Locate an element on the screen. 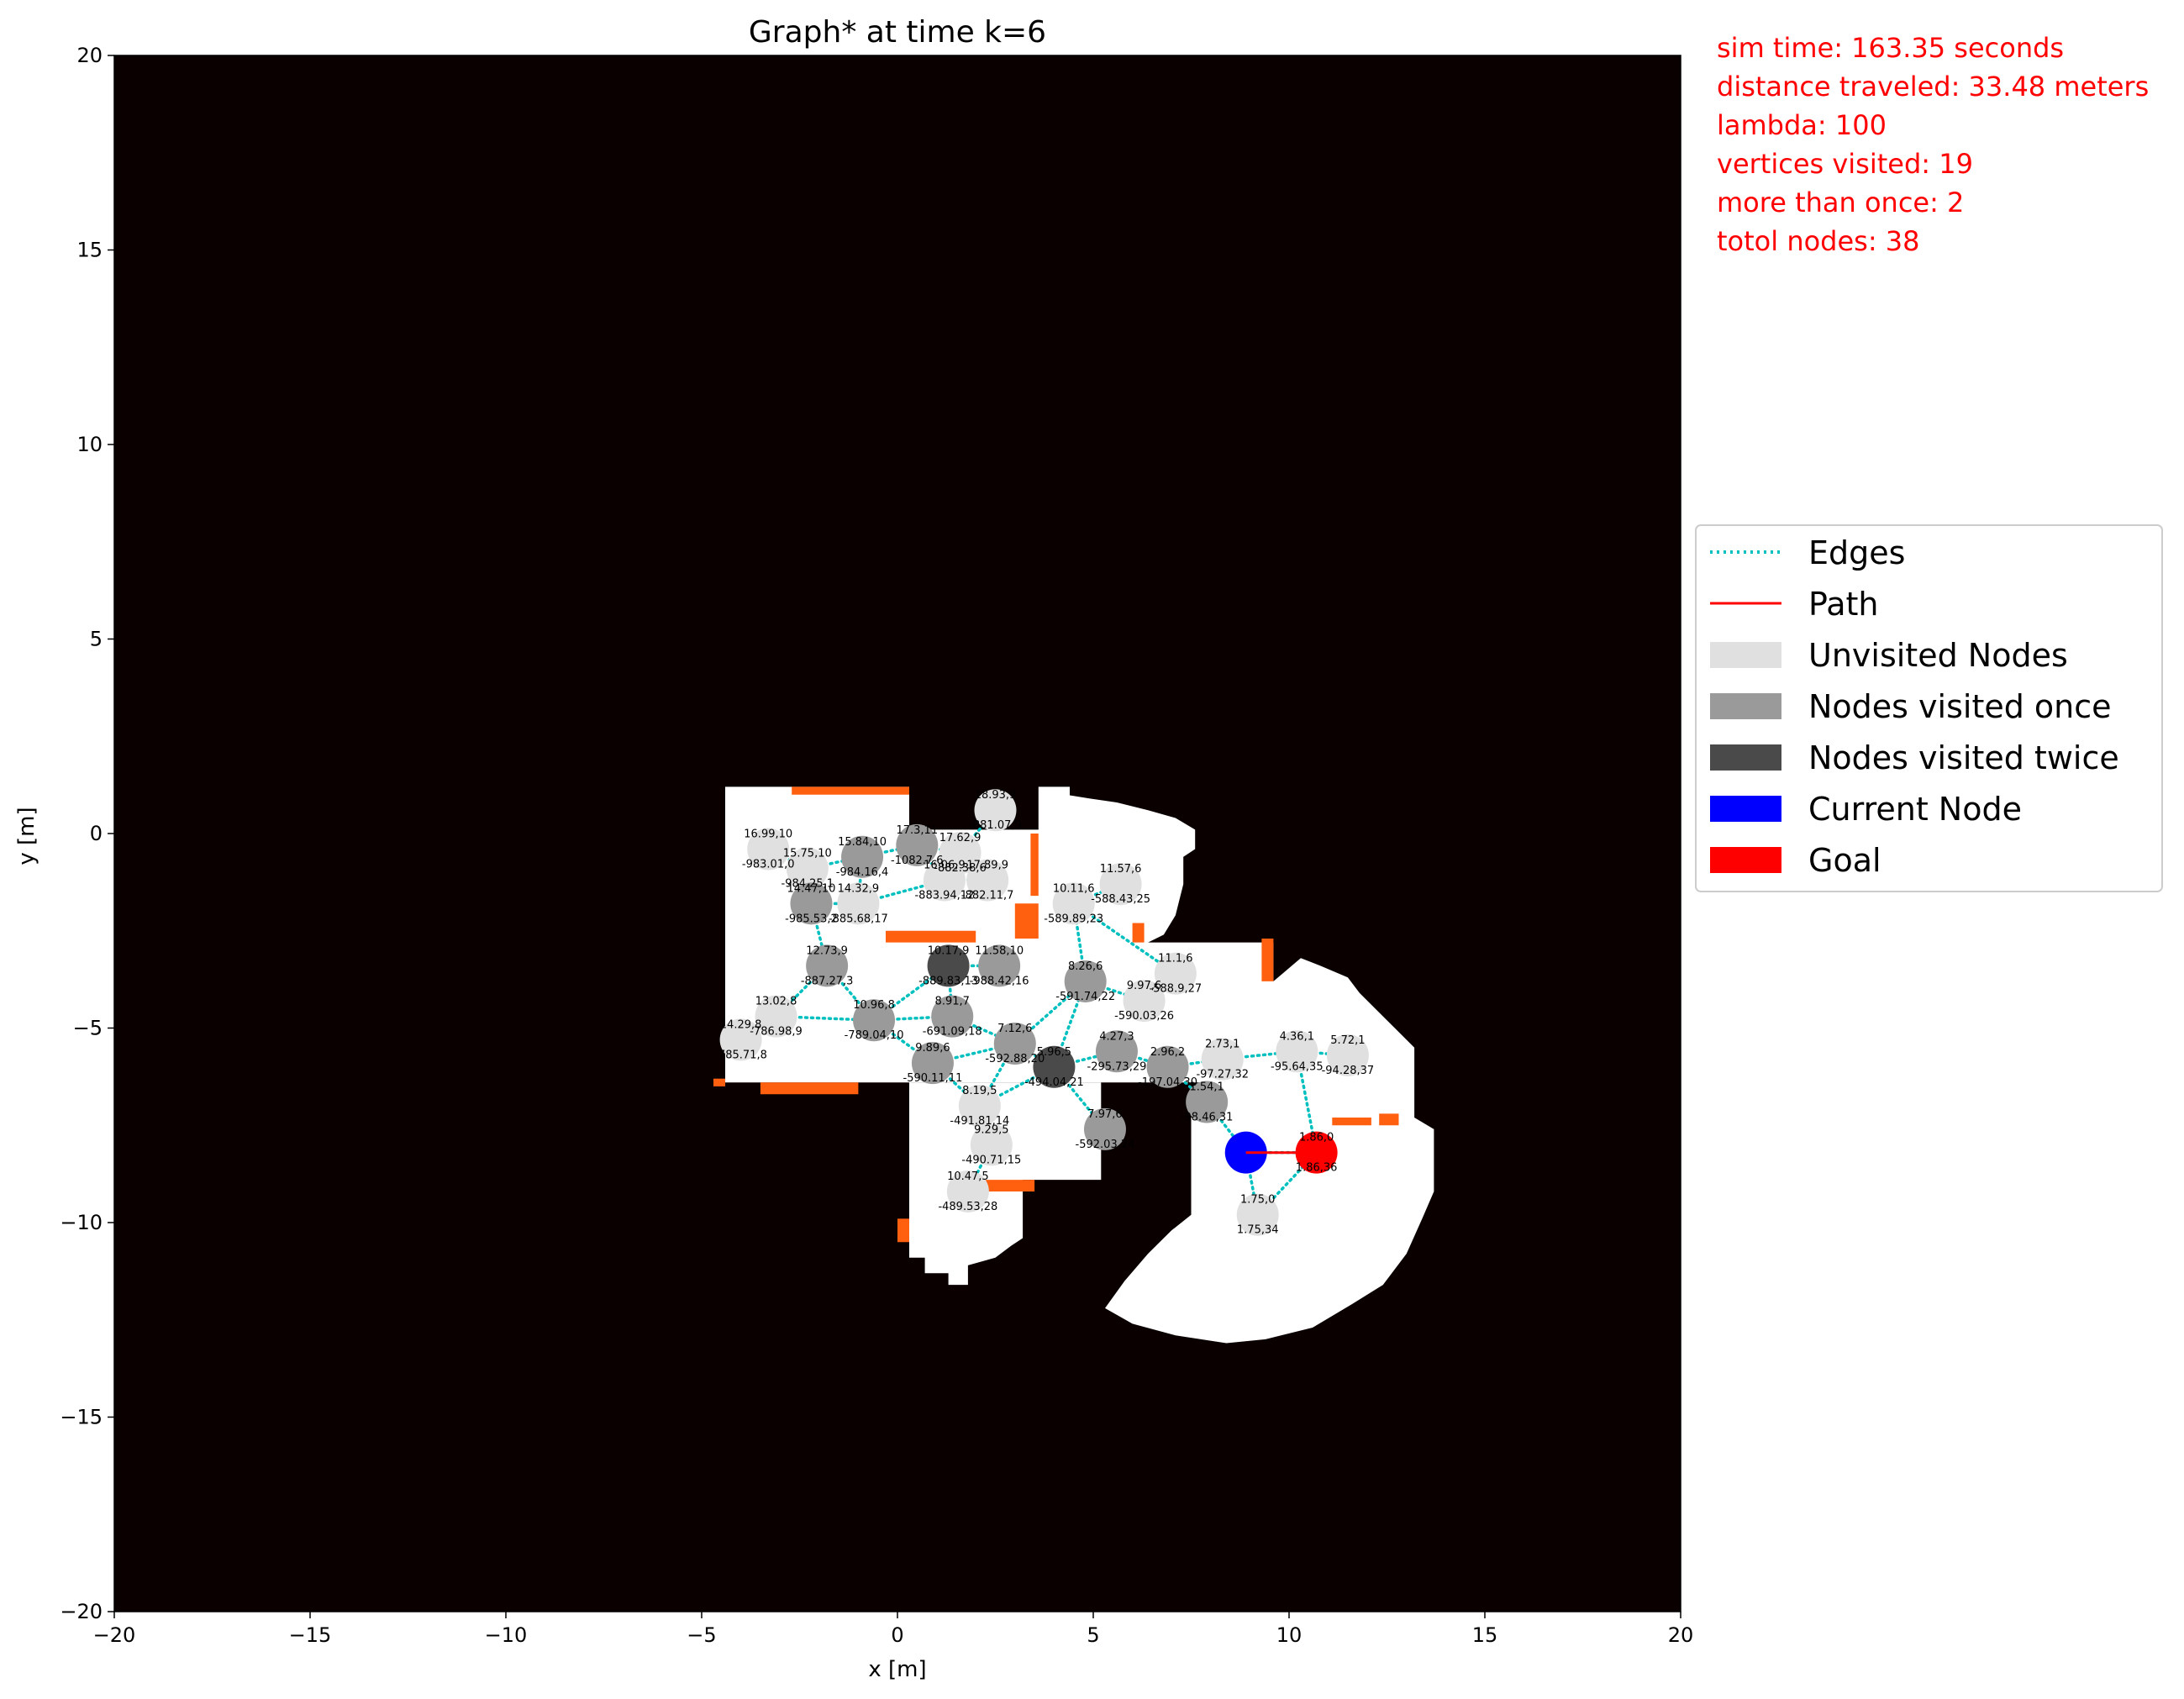 This screenshot has height=1699, width=2184. node-label-bottom-10: -882.11,7 is located at coordinates (987, 896).